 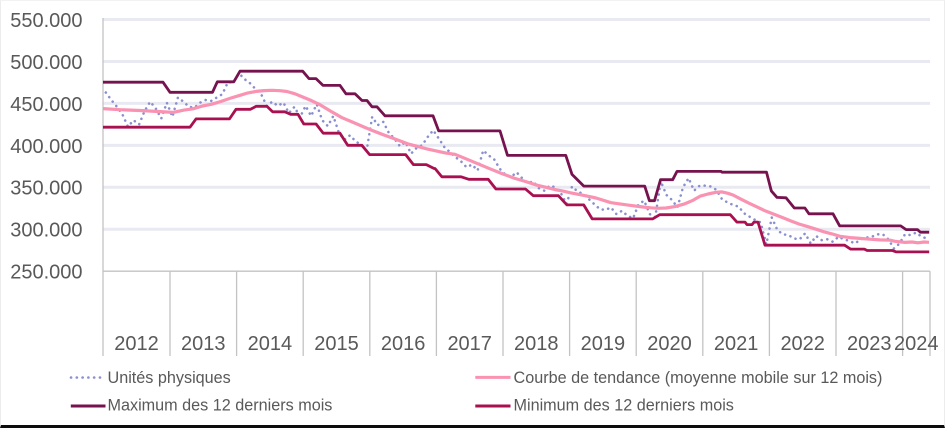 What do you see at coordinates (46, 189) in the screenshot?
I see `svg-text: 350.000` at bounding box center [46, 189].